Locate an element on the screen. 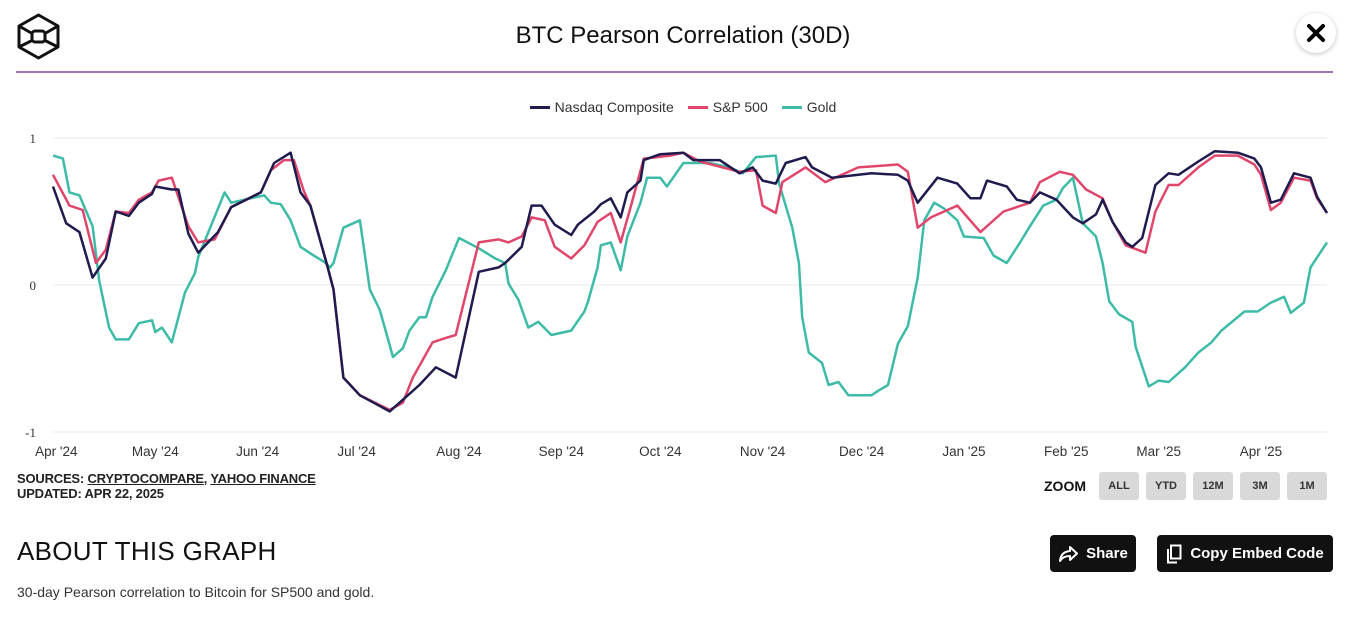  x-tick-label: Oct '24 is located at coordinates (660, 451).